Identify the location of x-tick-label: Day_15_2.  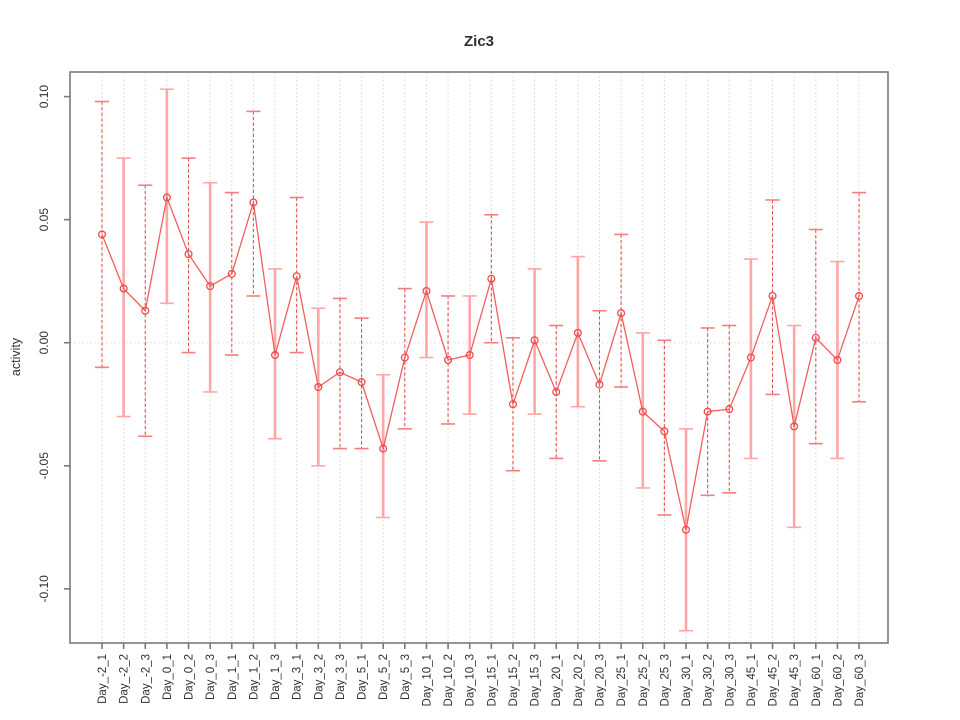
(514, 680).